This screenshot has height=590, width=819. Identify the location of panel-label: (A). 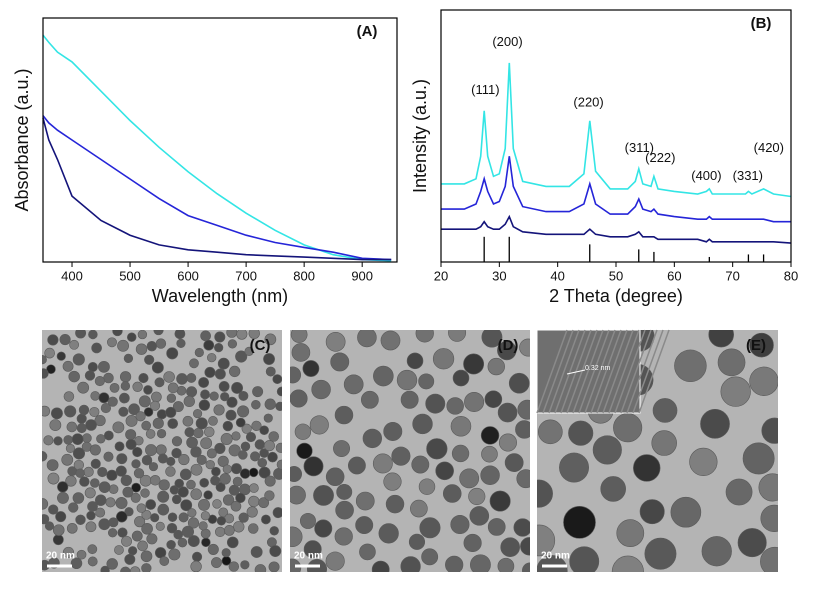
(367, 31).